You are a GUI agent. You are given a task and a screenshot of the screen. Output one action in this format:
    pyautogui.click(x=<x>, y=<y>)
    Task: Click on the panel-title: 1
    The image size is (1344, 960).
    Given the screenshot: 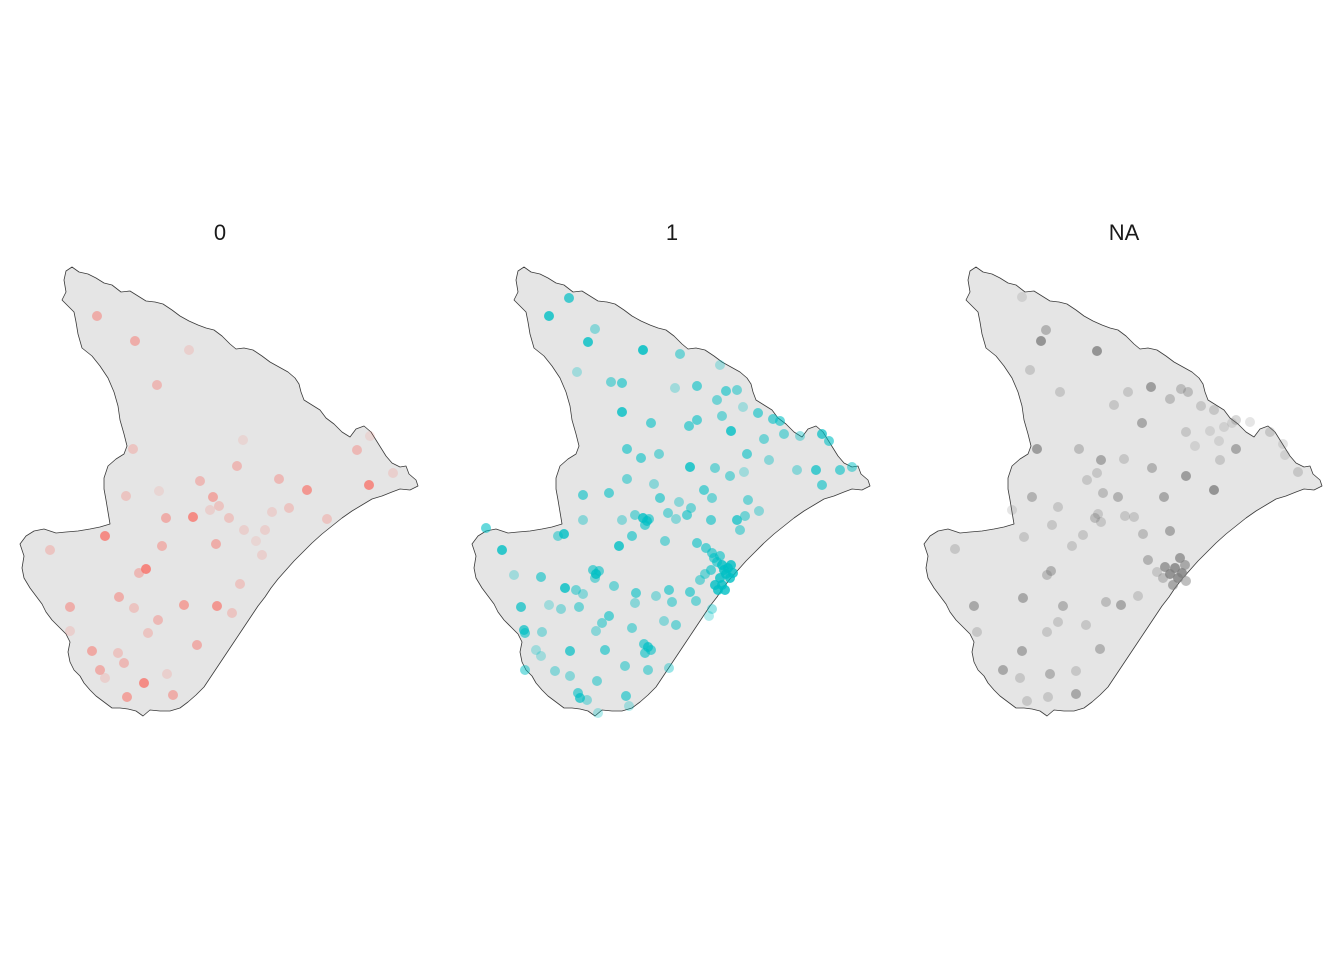 What is the action you would take?
    pyautogui.click(x=672, y=232)
    